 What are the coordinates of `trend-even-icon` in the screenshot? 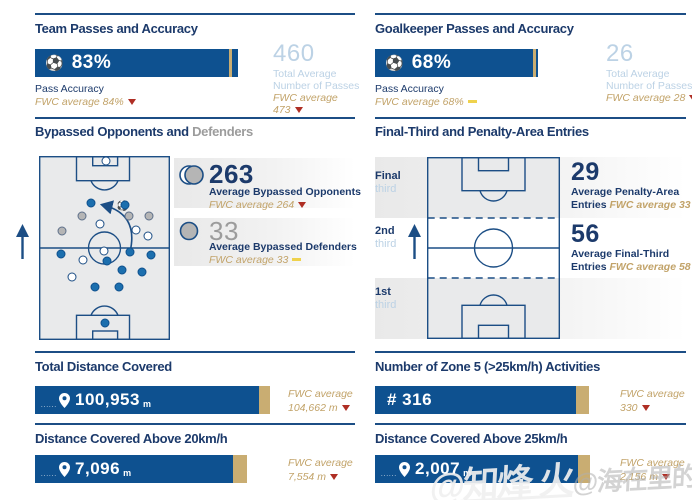 It's located at (472, 101).